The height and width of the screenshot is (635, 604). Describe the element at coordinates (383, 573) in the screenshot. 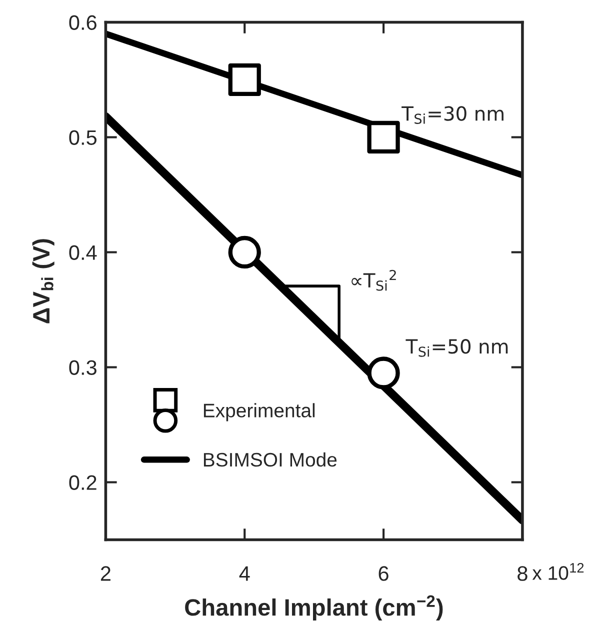

I see `x-tick-label: 6` at that location.